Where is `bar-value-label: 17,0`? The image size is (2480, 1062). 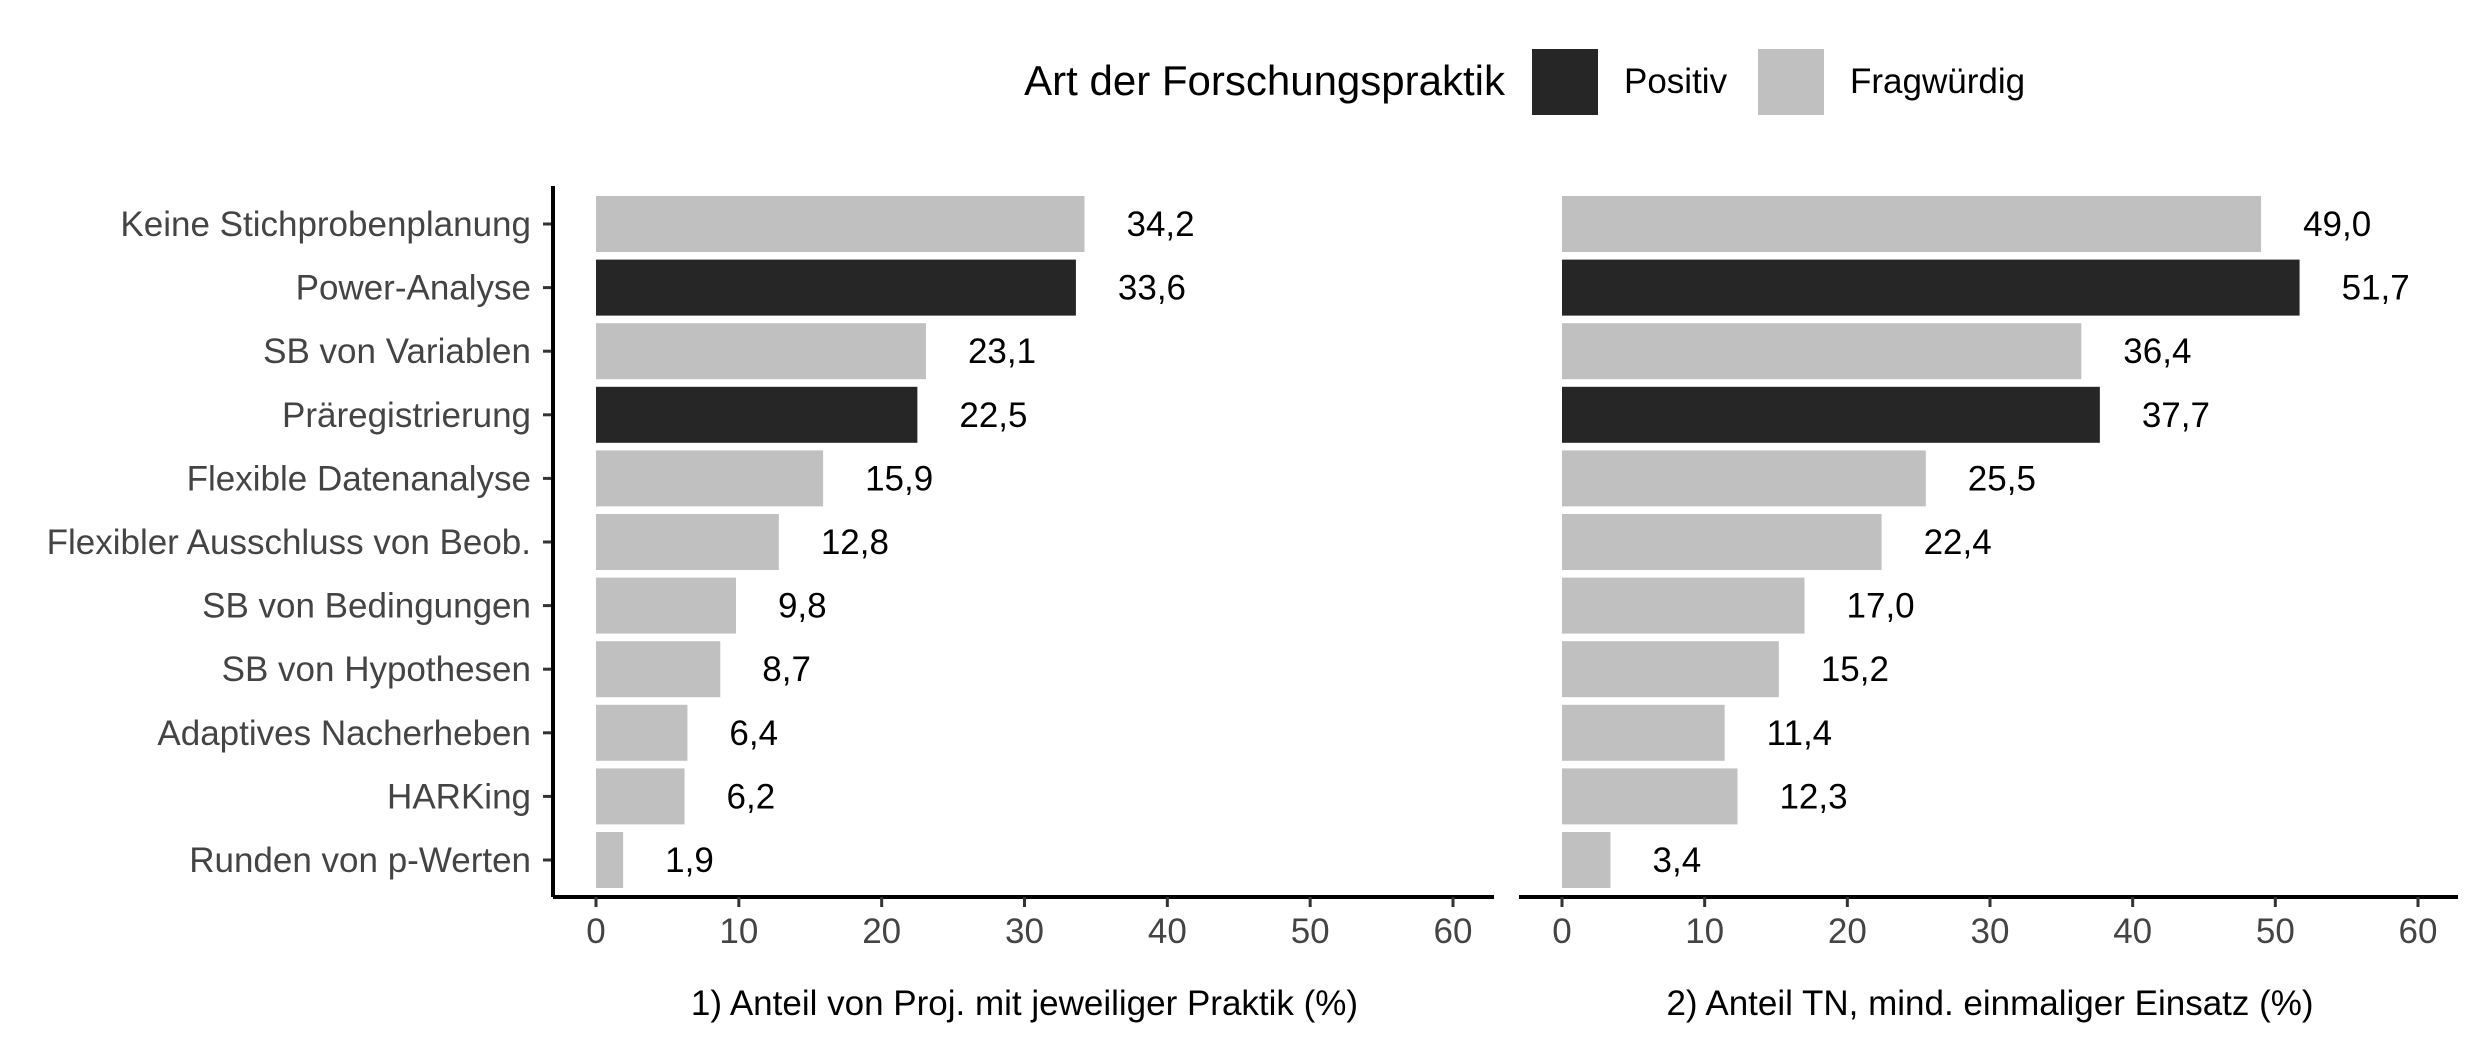 bar-value-label: 17,0 is located at coordinates (1881, 606).